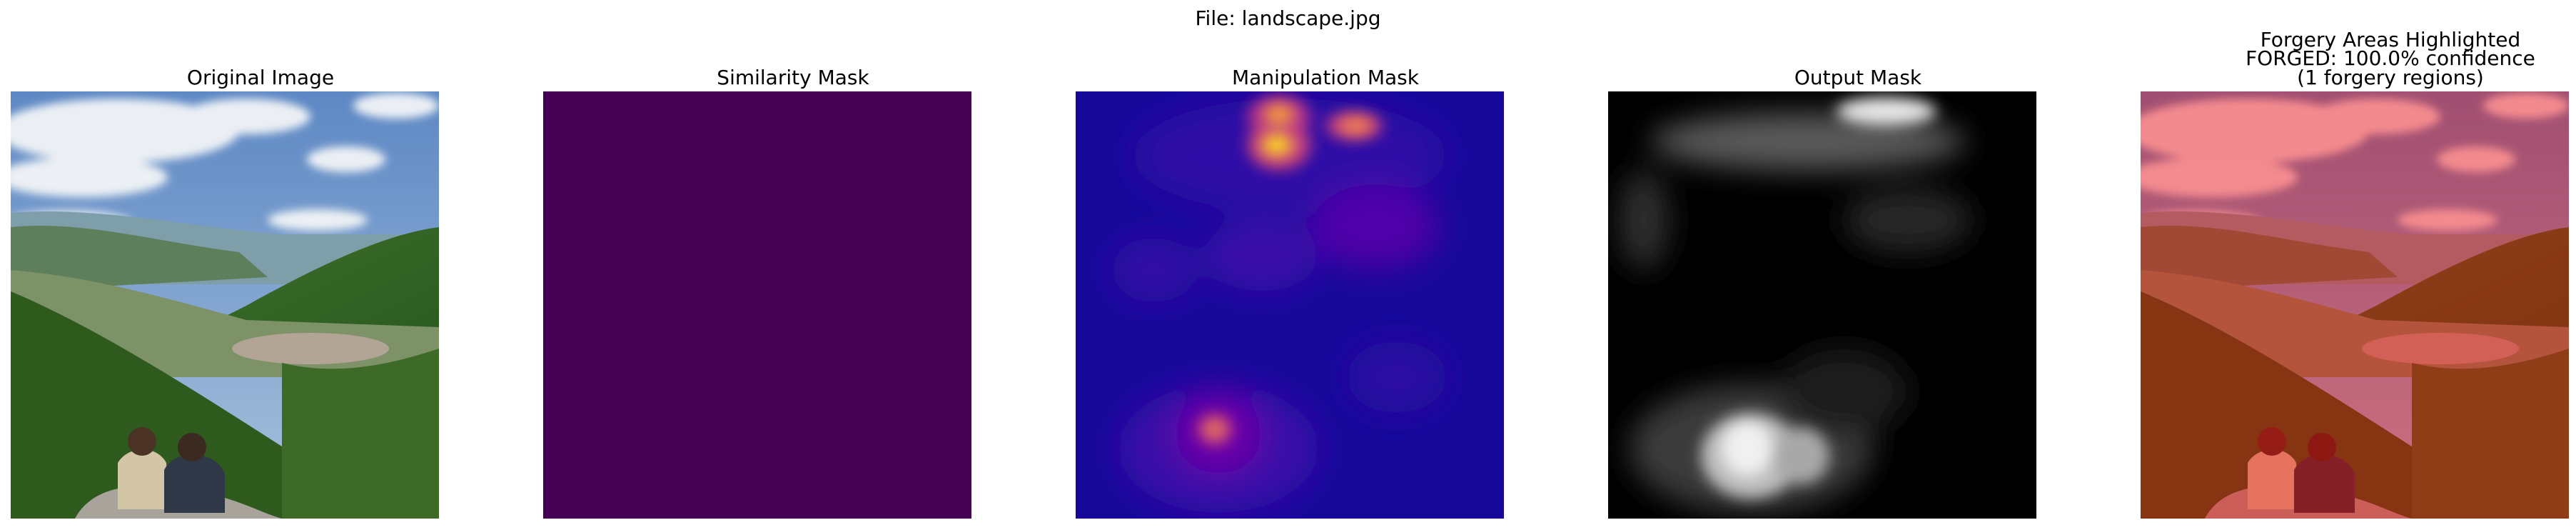 This screenshot has height=530, width=2576. I want to click on manipulation-mask-title: Manipulation Mask, so click(1325, 77).